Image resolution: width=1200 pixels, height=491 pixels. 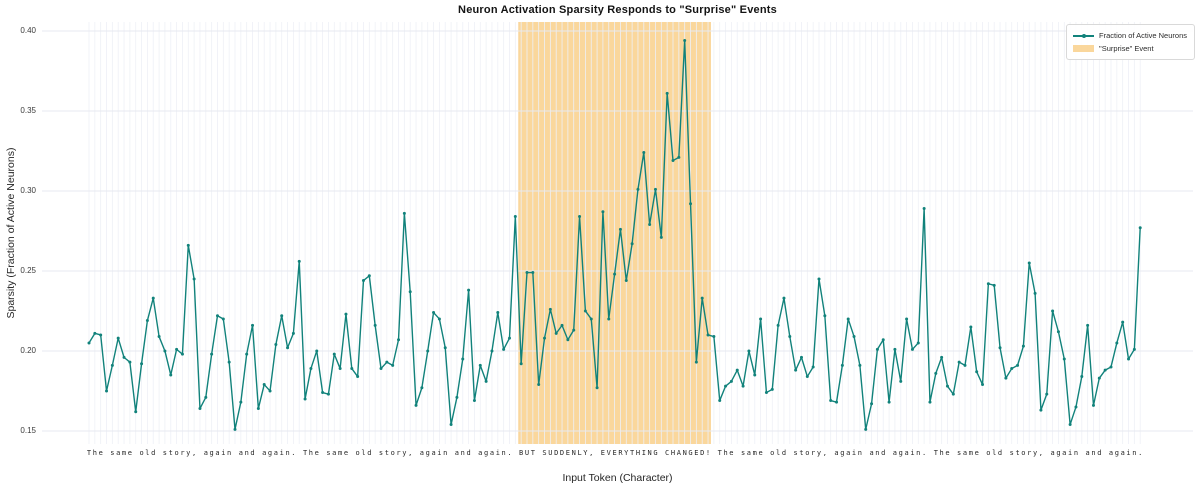 What do you see at coordinates (11, 233) in the screenshot?
I see `y-axis-label: Sparsity (Fraction of Active Neurons)` at bounding box center [11, 233].